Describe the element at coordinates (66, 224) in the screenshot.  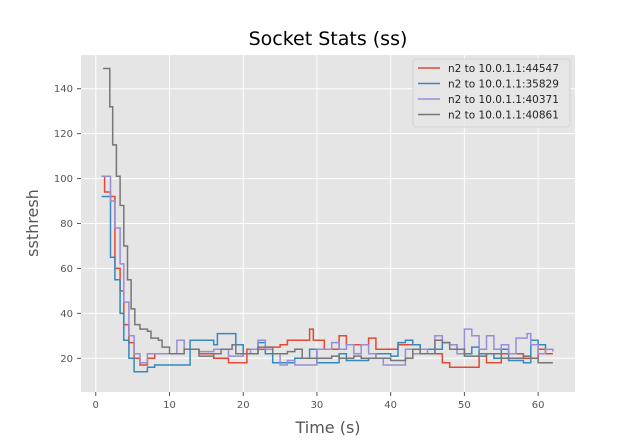
I see `y-tick-label: 80` at that location.